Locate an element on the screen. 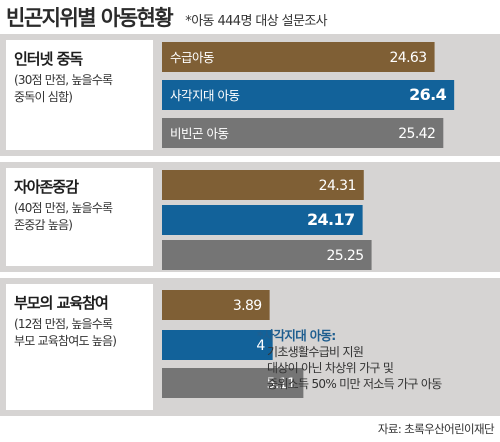 This screenshot has height=442, width=500. bar-value-label: 4 is located at coordinates (260, 346).